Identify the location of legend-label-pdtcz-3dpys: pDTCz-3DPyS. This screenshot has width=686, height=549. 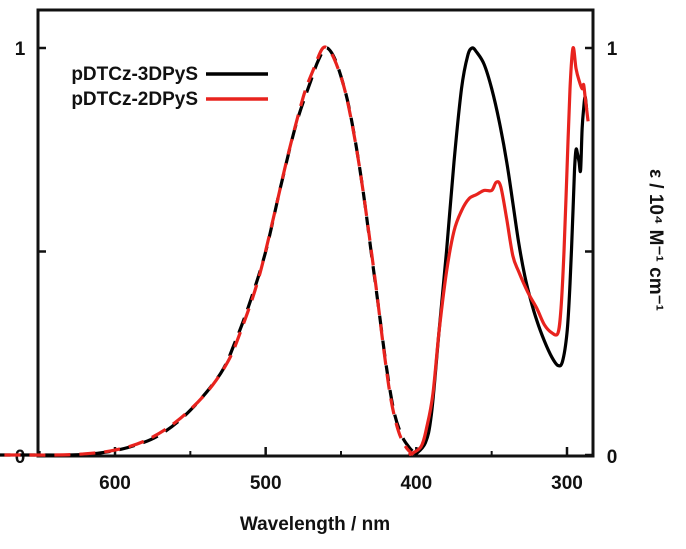
(134, 74).